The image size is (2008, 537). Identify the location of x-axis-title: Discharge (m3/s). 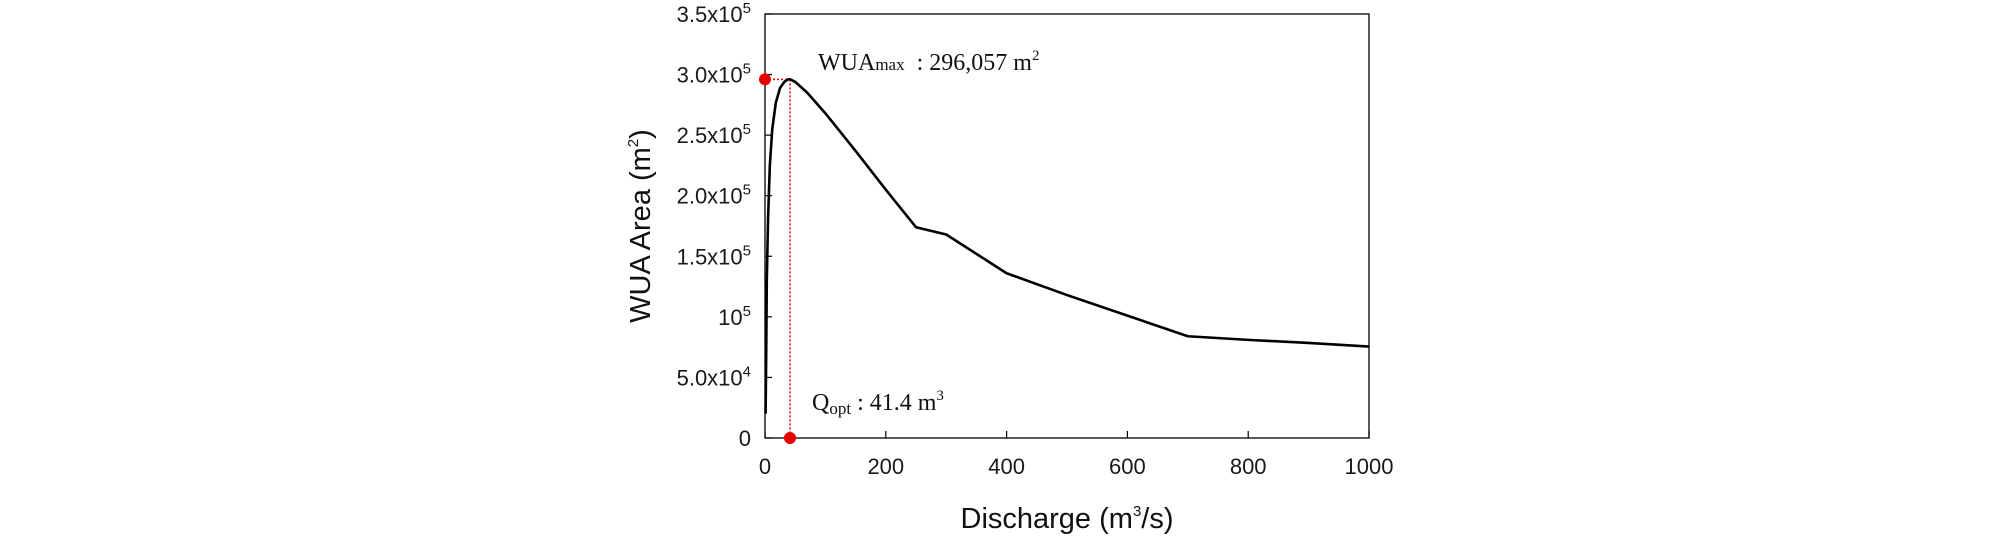
(1067, 519).